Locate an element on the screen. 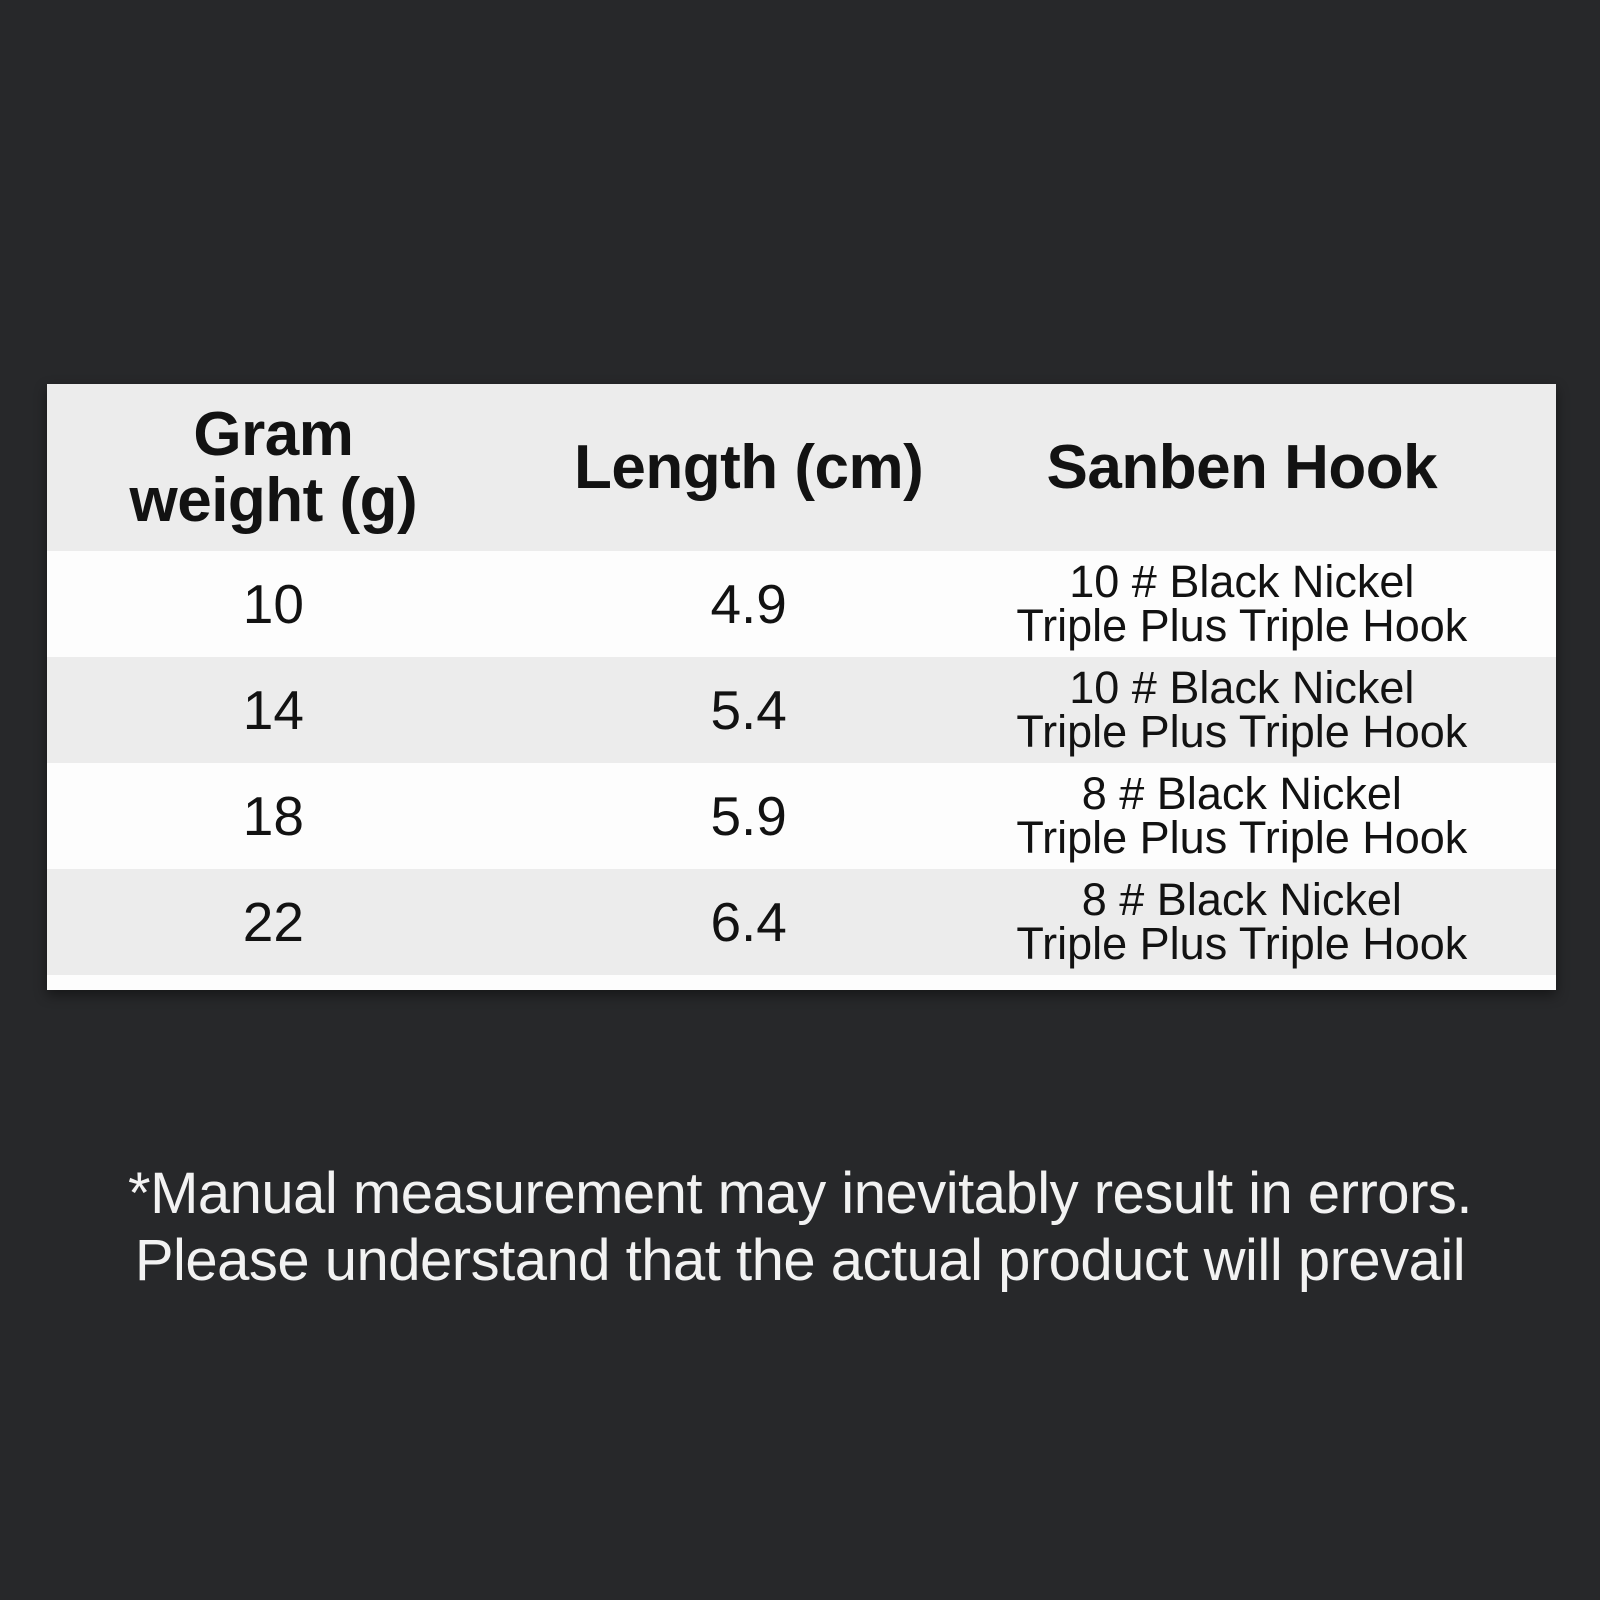 This screenshot has height=1600, width=1600. header-line: weight (g) is located at coordinates (273, 500).